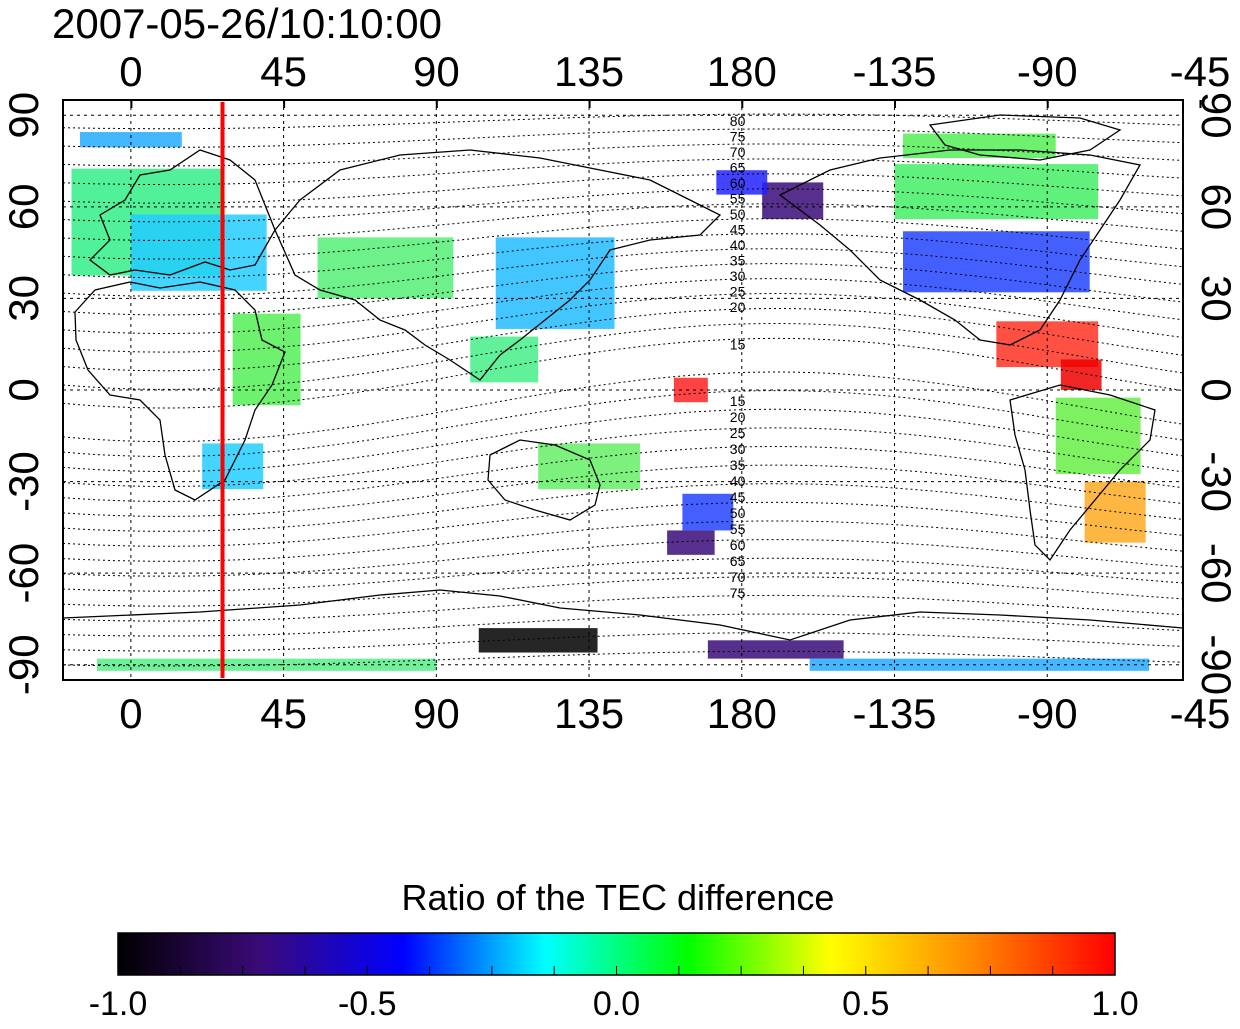  Describe the element at coordinates (118, 1004) in the screenshot. I see `colorbar-tick-label: -1.0` at that location.